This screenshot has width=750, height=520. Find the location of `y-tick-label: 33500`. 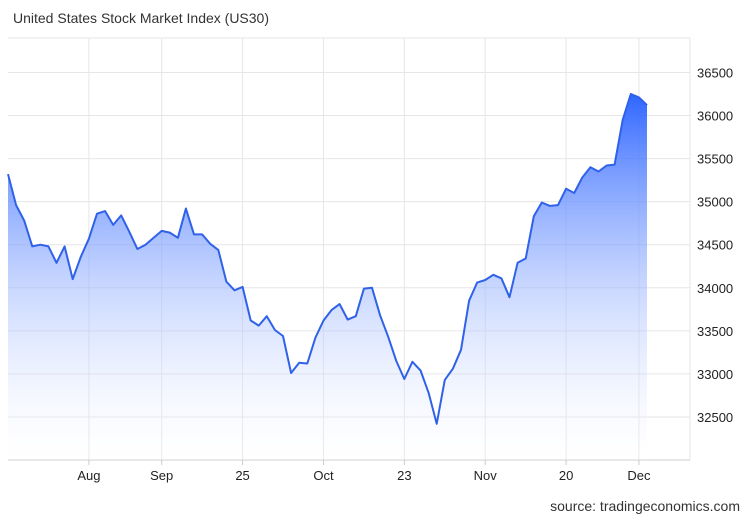

y-tick-label: 33500 is located at coordinates (715, 331).